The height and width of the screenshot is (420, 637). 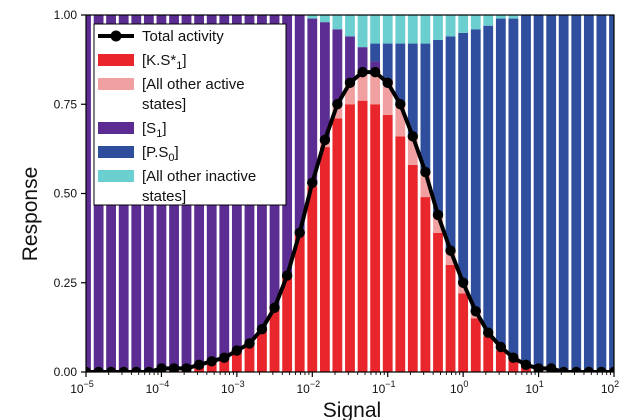 I want to click on legend-patch-other_active, so click(x=116, y=84).